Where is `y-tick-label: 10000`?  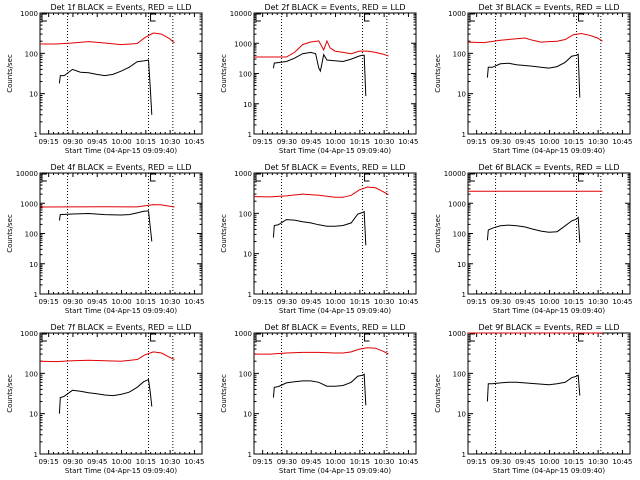 y-tick-label: 10000 is located at coordinates (27, 174).